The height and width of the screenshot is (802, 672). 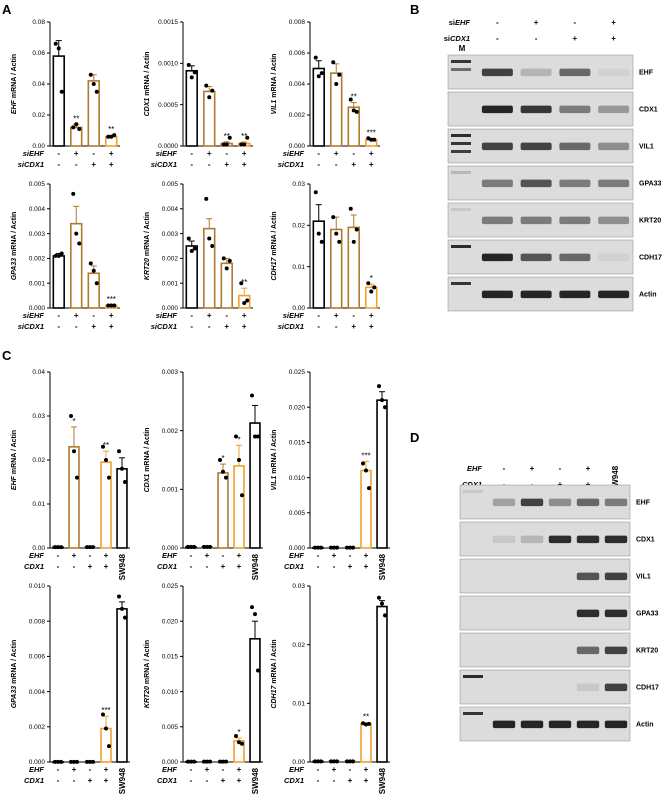 What do you see at coordinates (169, 153) in the screenshot?
I see `row-label-1-gene: EHF` at bounding box center [169, 153].